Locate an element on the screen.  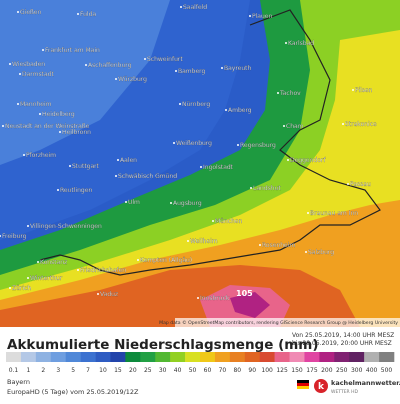
city-label: Braunau am Inn is located at coordinates (334, 213).